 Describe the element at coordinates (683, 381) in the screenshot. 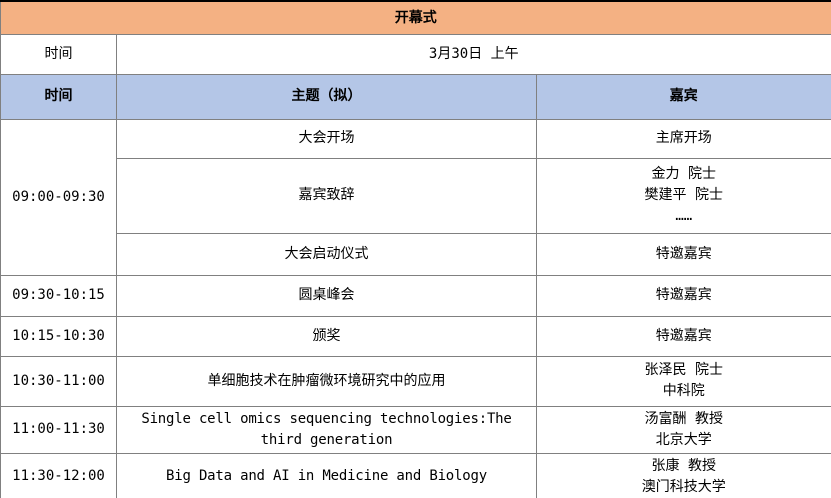

I see `session-guest: 张泽民 院士 中科院` at that location.